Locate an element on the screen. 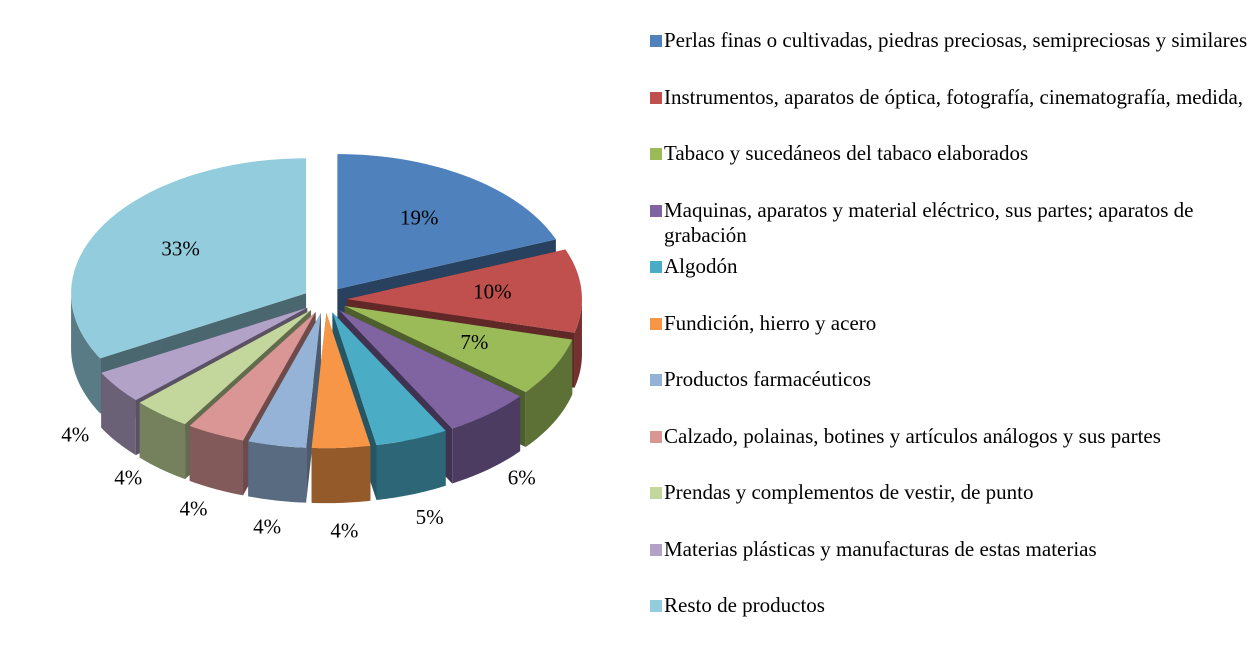 Image resolution: width=1256 pixels, height=651 pixels. legend-item: Fundición, hierro y acero is located at coordinates (948, 339).